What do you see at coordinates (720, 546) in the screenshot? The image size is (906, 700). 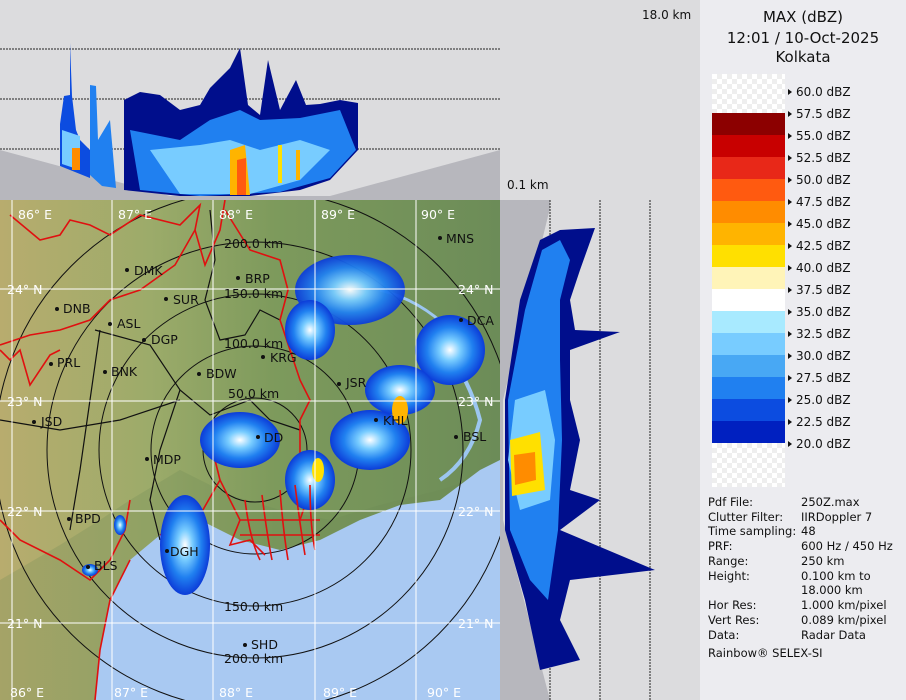 I see `info-key: PRF:` at bounding box center [720, 546].